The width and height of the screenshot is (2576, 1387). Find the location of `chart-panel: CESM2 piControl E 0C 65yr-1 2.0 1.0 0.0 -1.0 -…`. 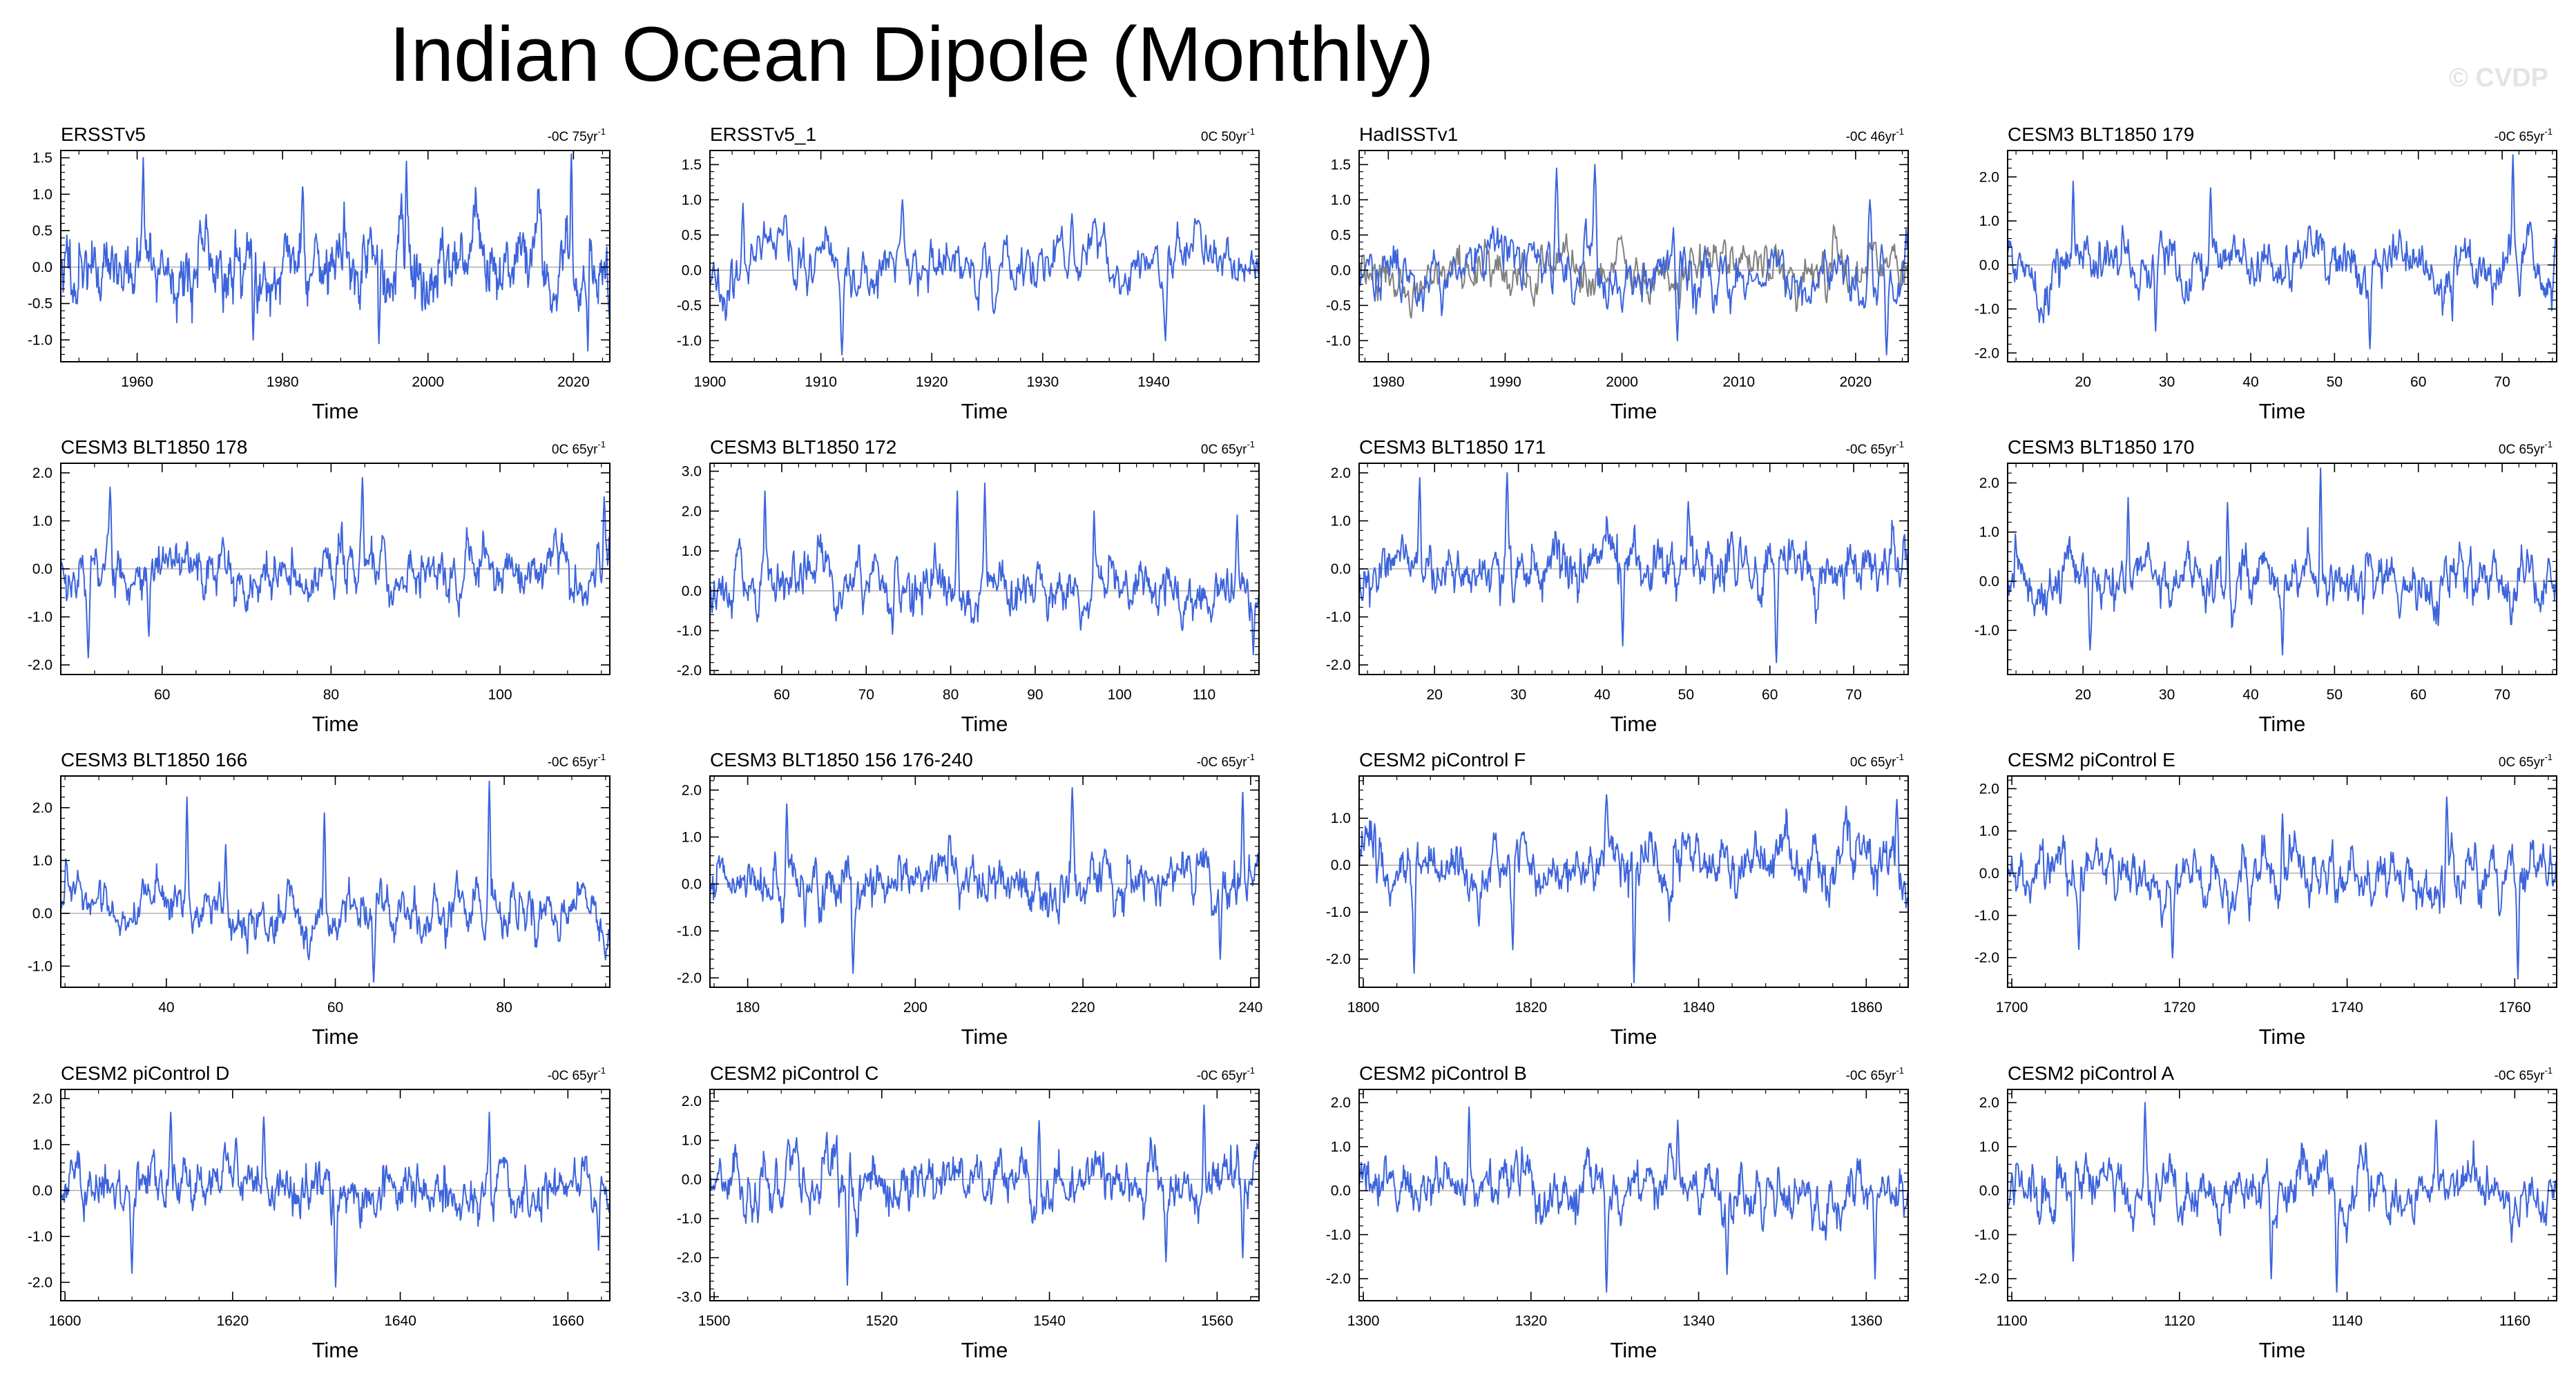

chart-panel: CESM2 piControl E 0C 65yr-1 2.0 1.0 0.0 -1.0 -… is located at coordinates (2265, 899).